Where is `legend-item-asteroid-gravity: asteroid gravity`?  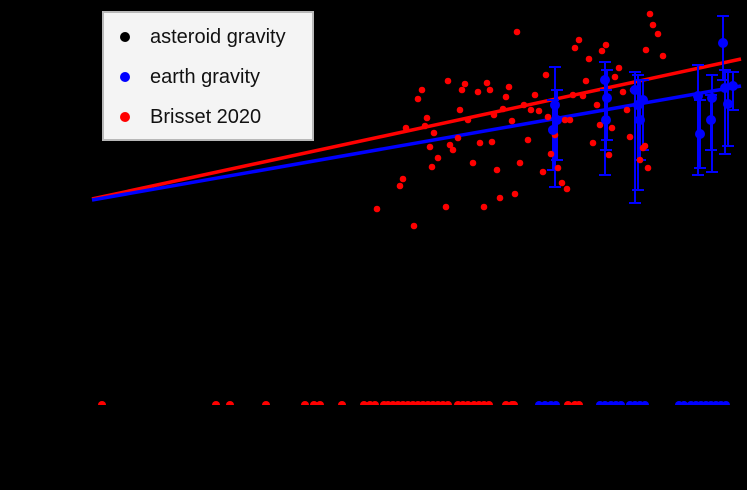 legend-item-asteroid-gravity: asteroid gravity is located at coordinates (195, 37).